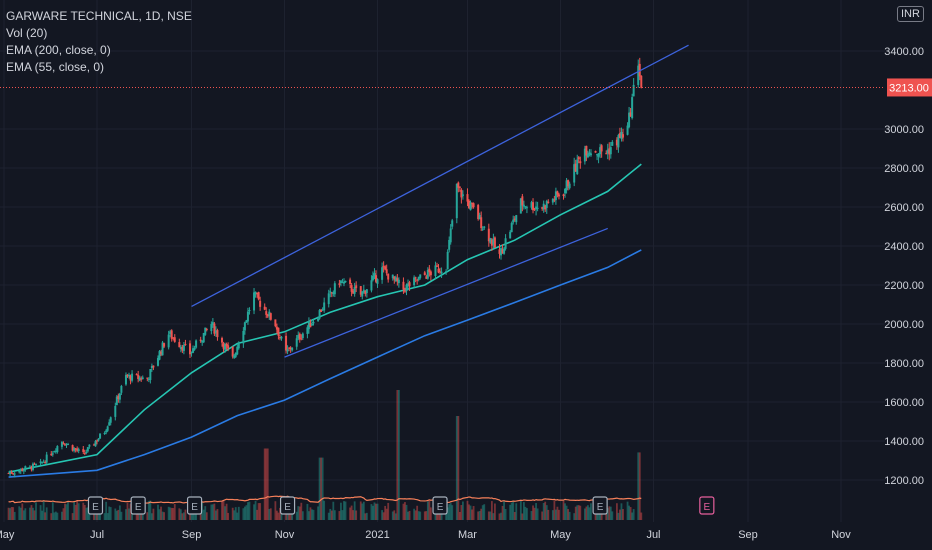  What do you see at coordinates (910, 14) in the screenshot?
I see `currency-button: INR` at bounding box center [910, 14].